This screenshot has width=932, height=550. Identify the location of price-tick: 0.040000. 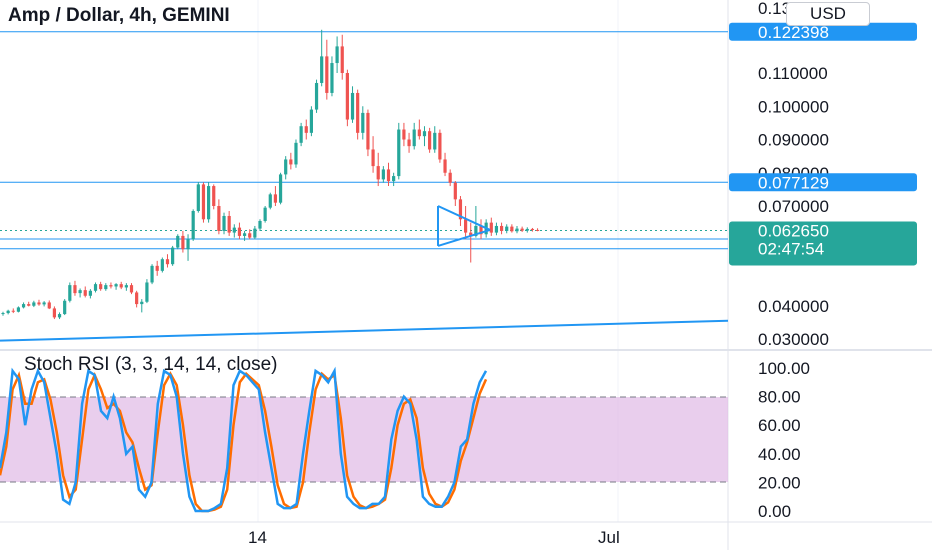
(793, 306).